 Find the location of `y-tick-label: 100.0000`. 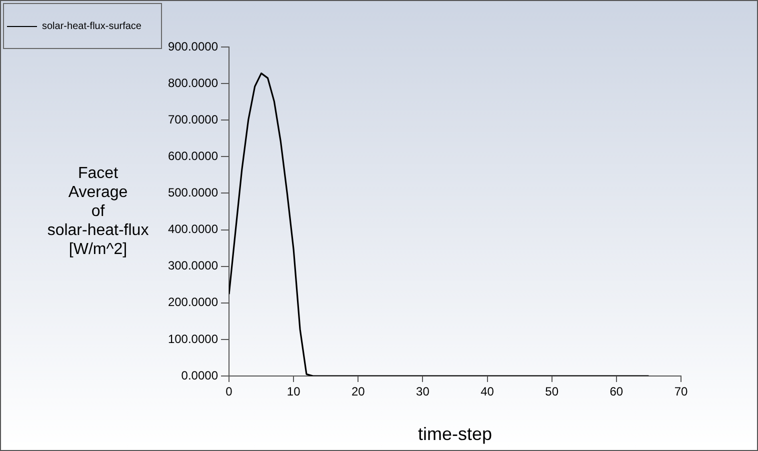

y-tick-label: 100.0000 is located at coordinates (193, 339).